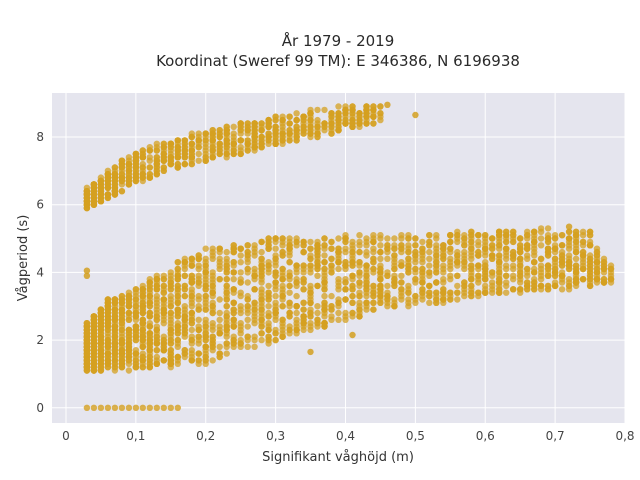 This screenshot has height=480, width=640. I want to click on x-tick-label: 0, so click(66, 436).